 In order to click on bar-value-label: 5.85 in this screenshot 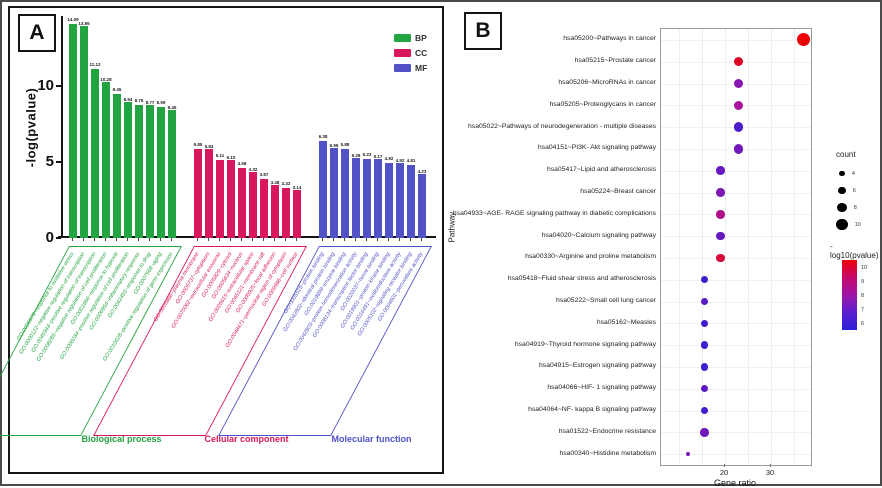, I will do `click(198, 145)`.